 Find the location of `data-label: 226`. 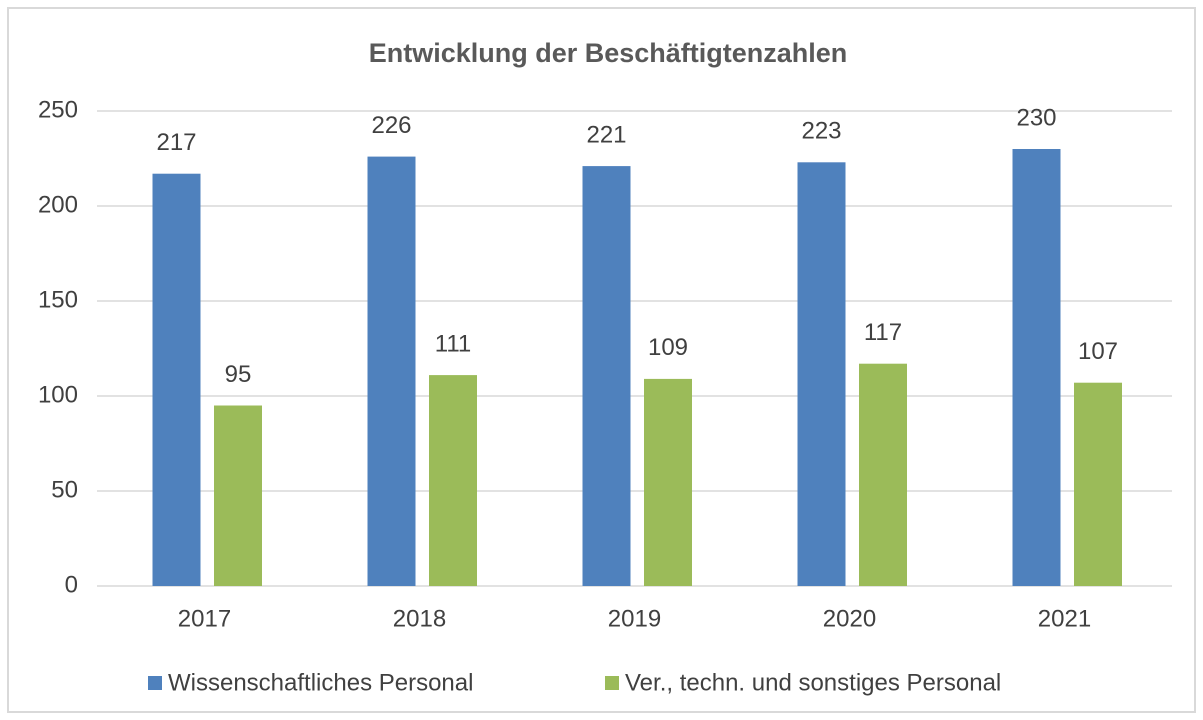

data-label: 226 is located at coordinates (391, 125).